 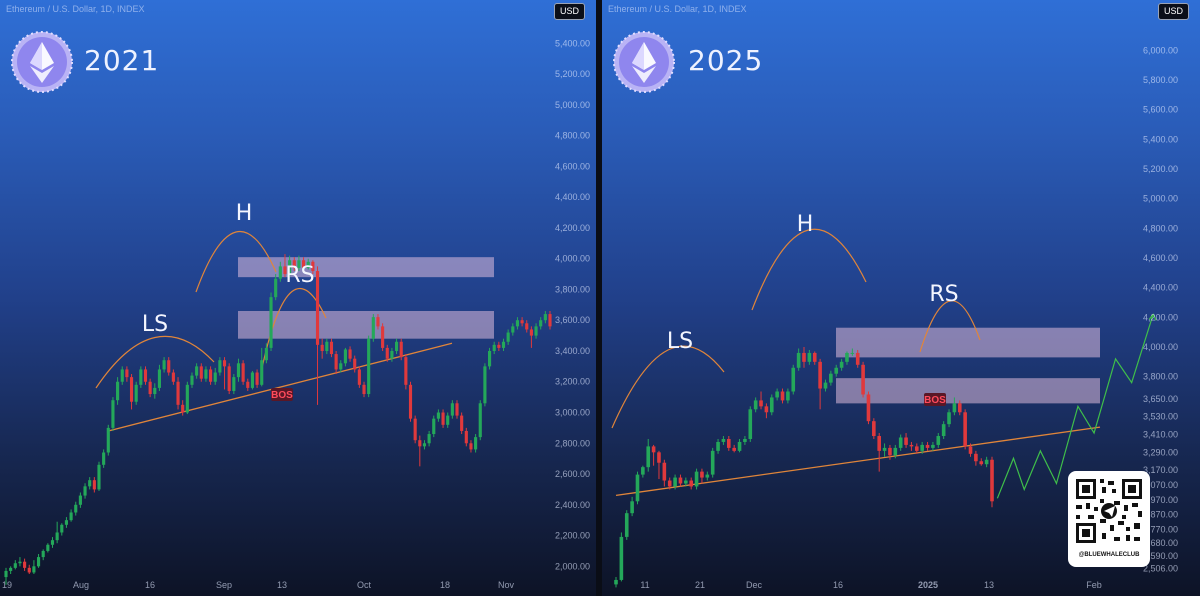 I want to click on y-tick-label: 5,200.00, so click(x=1160, y=169).